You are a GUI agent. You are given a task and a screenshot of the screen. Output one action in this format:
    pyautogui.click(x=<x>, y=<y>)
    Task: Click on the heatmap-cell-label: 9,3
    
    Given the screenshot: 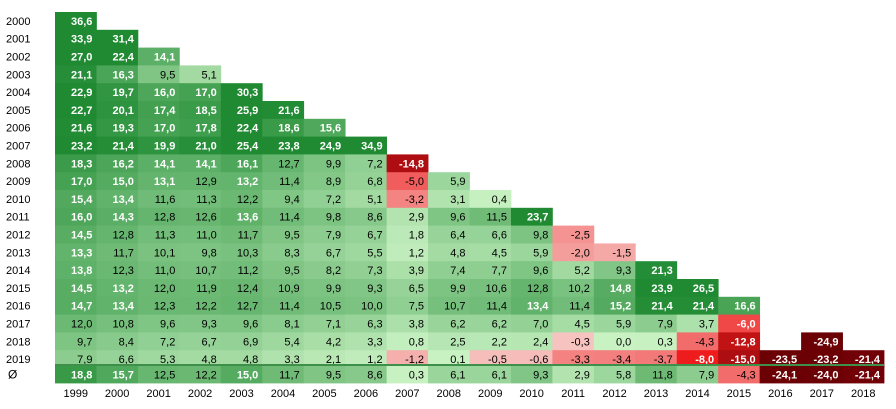 What is the action you would take?
    pyautogui.click(x=209, y=325)
    